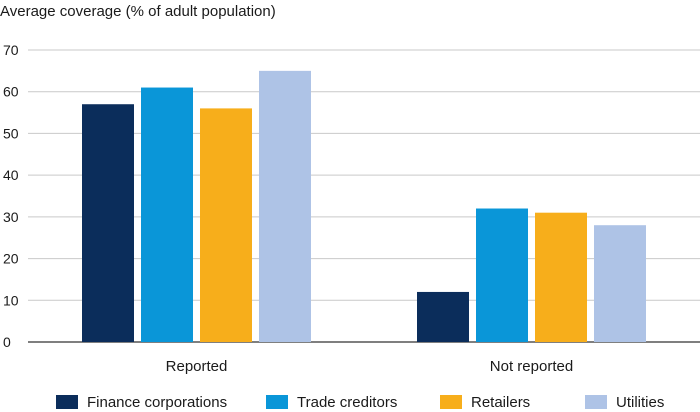 The width and height of the screenshot is (700, 412). What do you see at coordinates (347, 402) in the screenshot?
I see `legend-label: Trade creditors` at bounding box center [347, 402].